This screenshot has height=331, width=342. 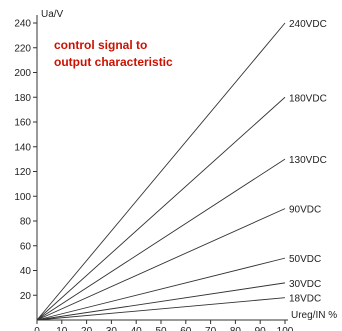 I want to click on series-label: 50VDC, so click(x=305, y=259).